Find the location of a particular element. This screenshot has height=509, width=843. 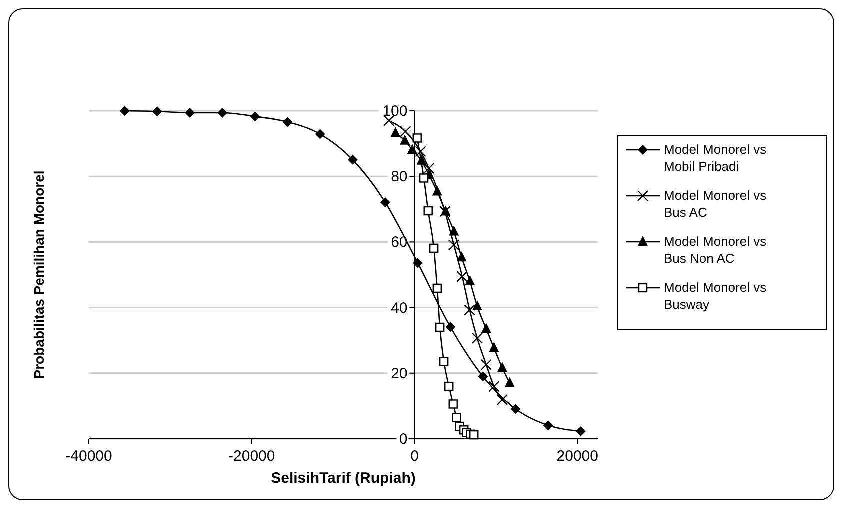

y-tick-label: 100 is located at coordinates (395, 111).